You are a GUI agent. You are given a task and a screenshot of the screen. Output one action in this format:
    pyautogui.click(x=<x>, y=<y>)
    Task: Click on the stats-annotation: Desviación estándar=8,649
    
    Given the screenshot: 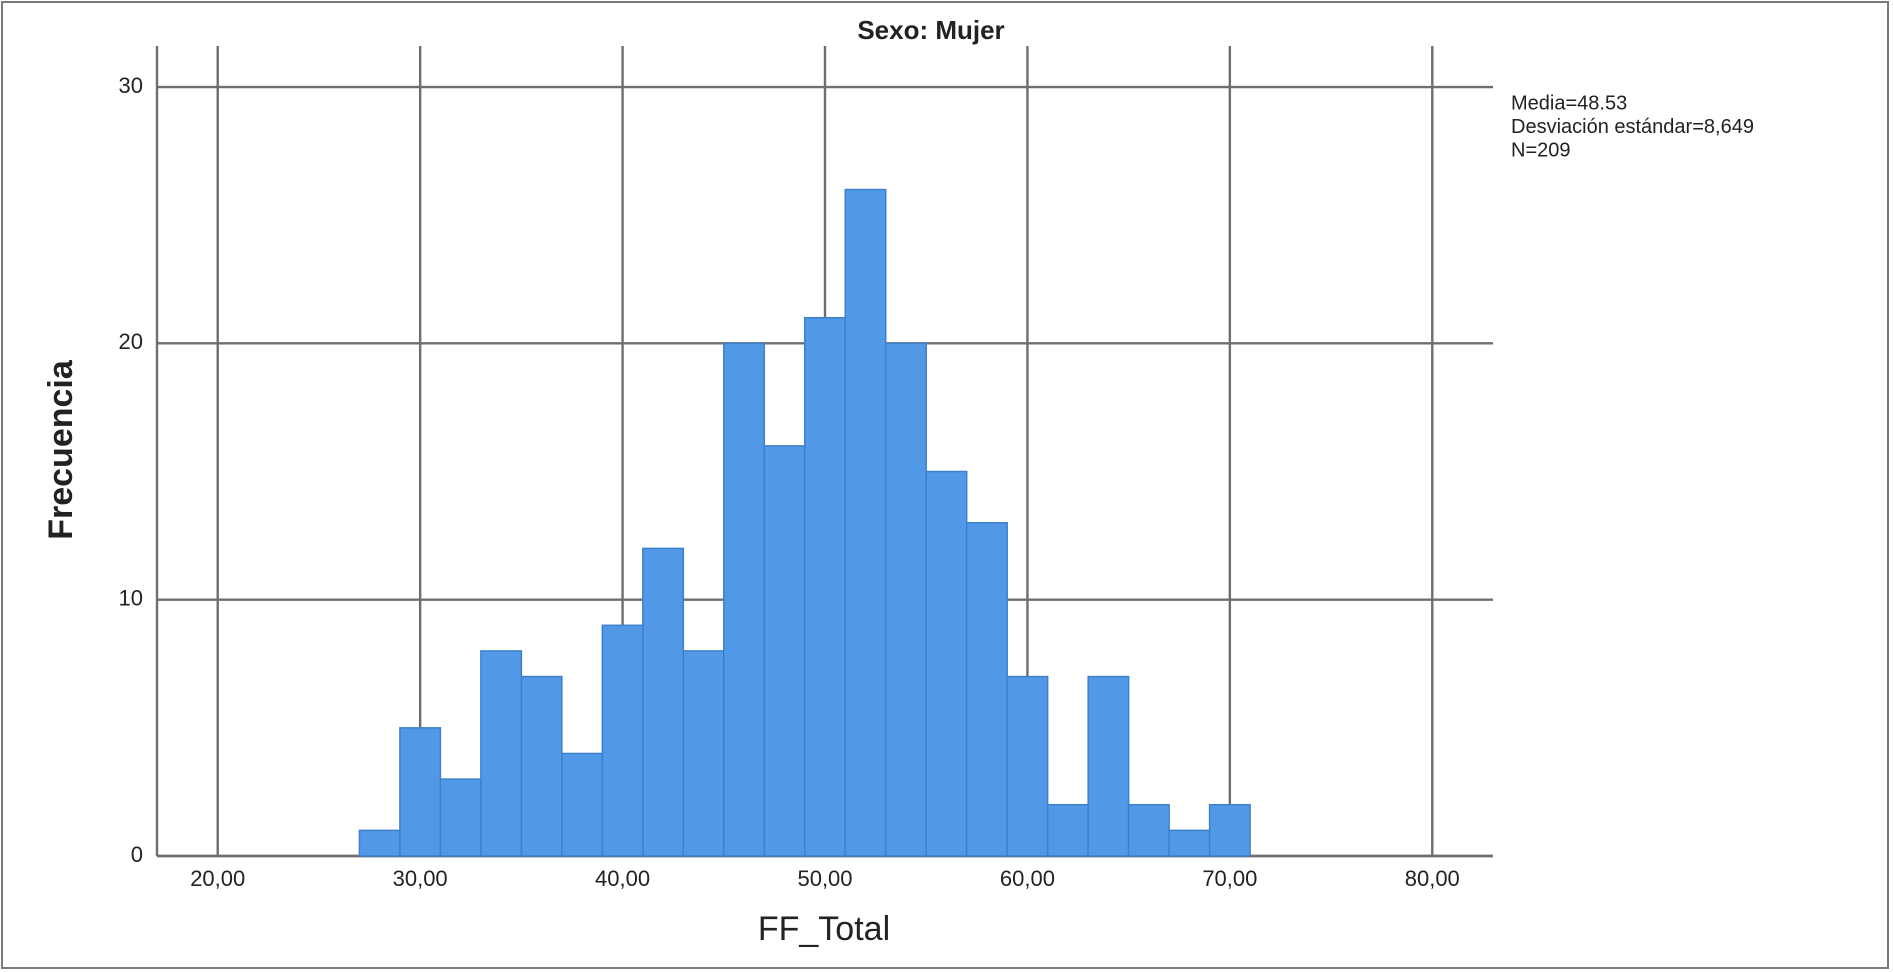 What is the action you would take?
    pyautogui.click(x=1632, y=127)
    